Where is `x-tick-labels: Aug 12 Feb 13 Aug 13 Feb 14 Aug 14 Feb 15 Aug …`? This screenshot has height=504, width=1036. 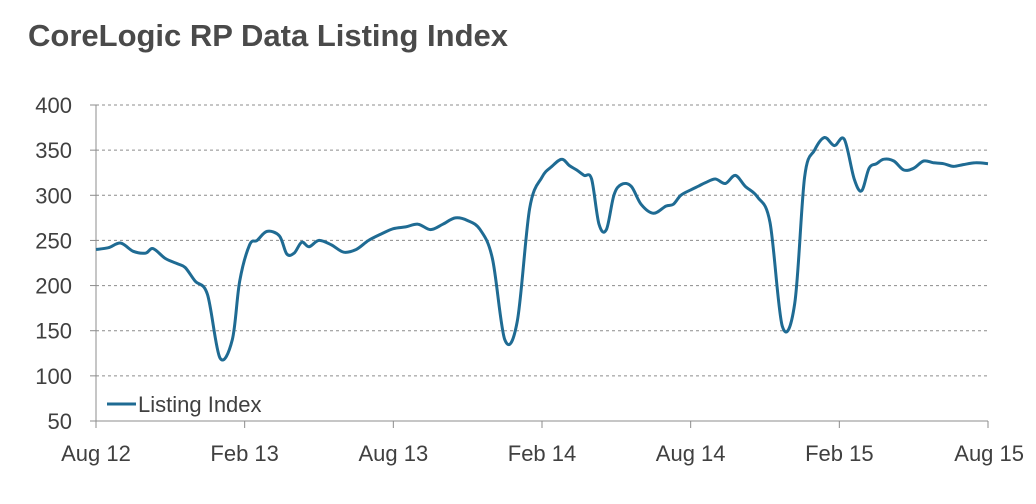
x-tick-labels: Aug 12 Feb 13 Aug 13 Feb 14 Aug 14 Feb 15 Aug … is located at coordinates (542, 453).